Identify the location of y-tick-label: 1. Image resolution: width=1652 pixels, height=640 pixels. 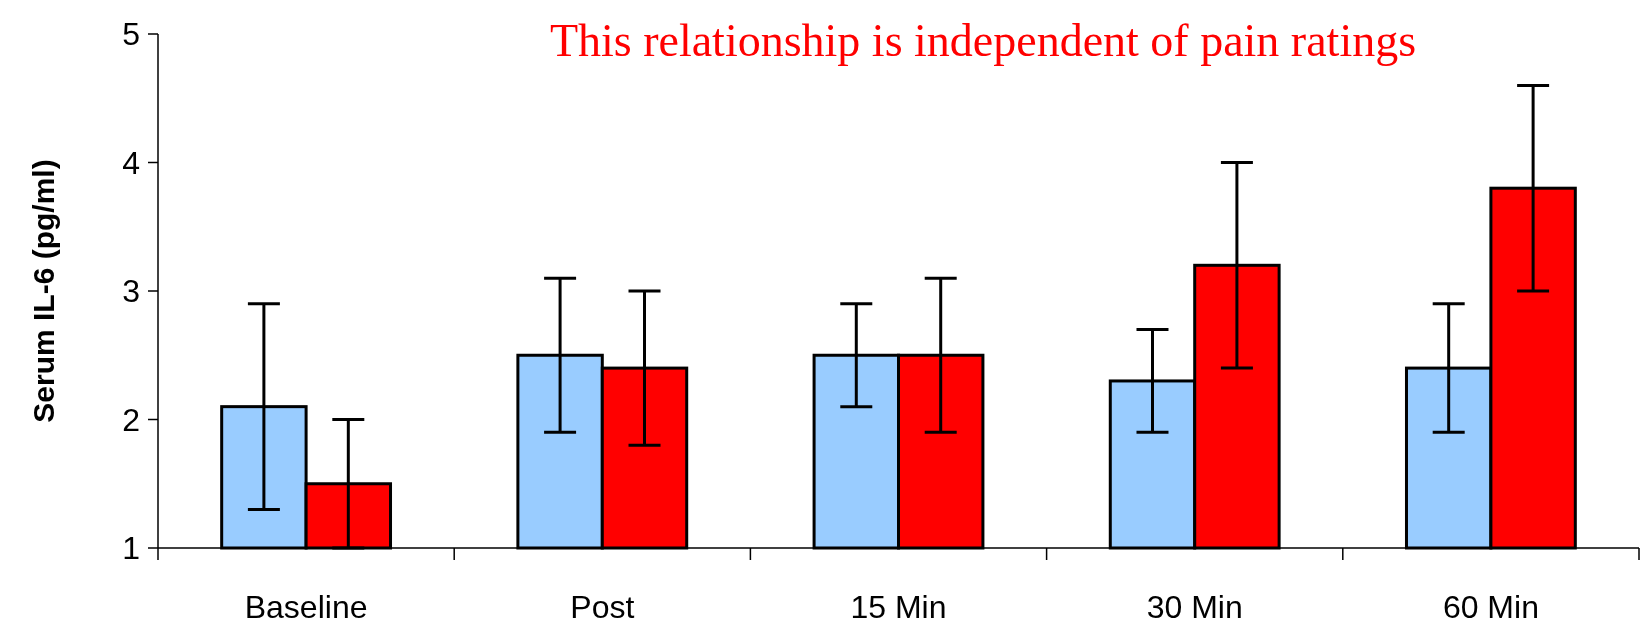
(131, 548).